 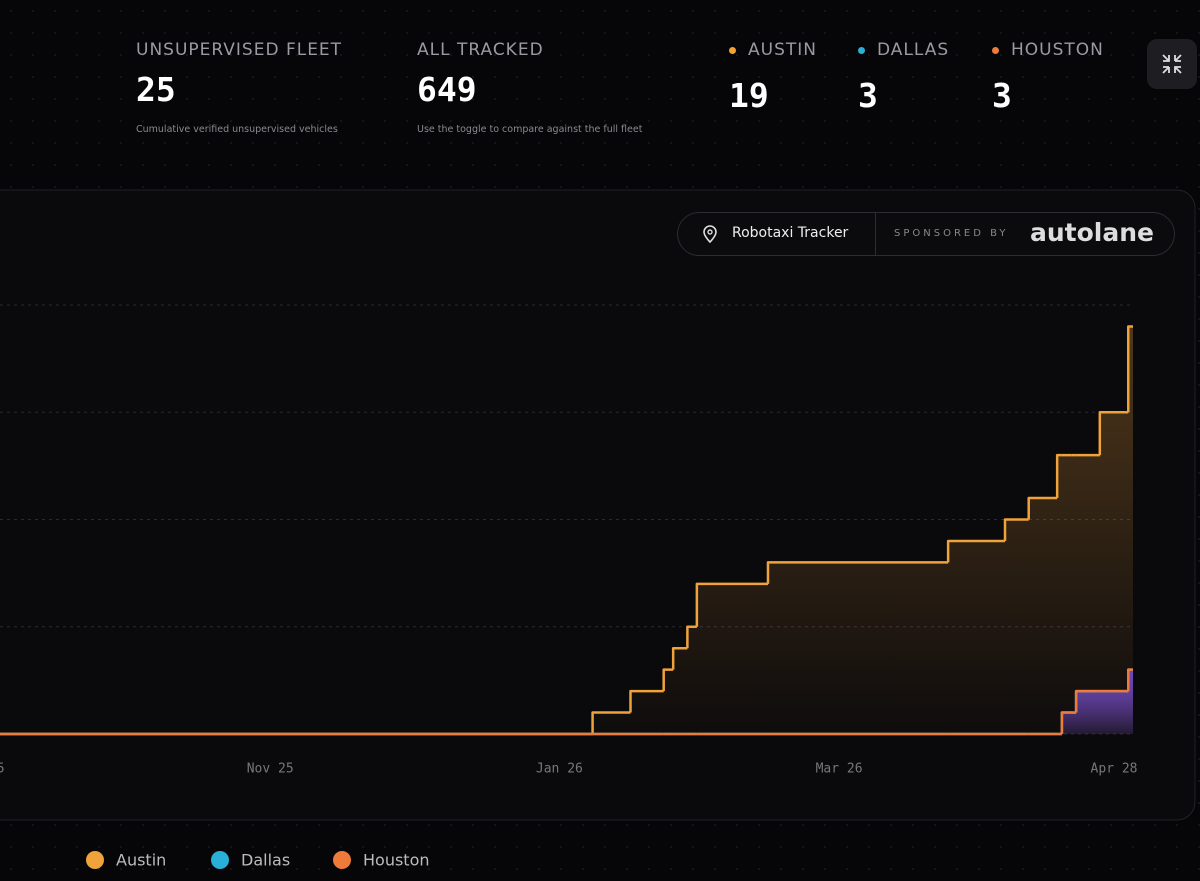 I want to click on sponsor-logo: autolane, so click(x=1092, y=232).